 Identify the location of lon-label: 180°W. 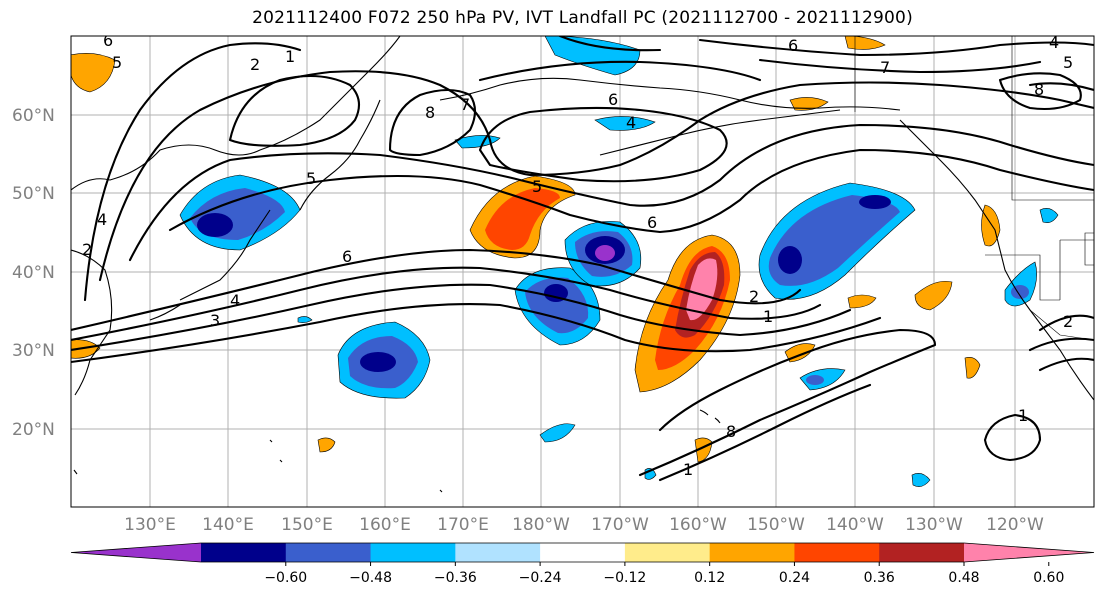
(541, 525).